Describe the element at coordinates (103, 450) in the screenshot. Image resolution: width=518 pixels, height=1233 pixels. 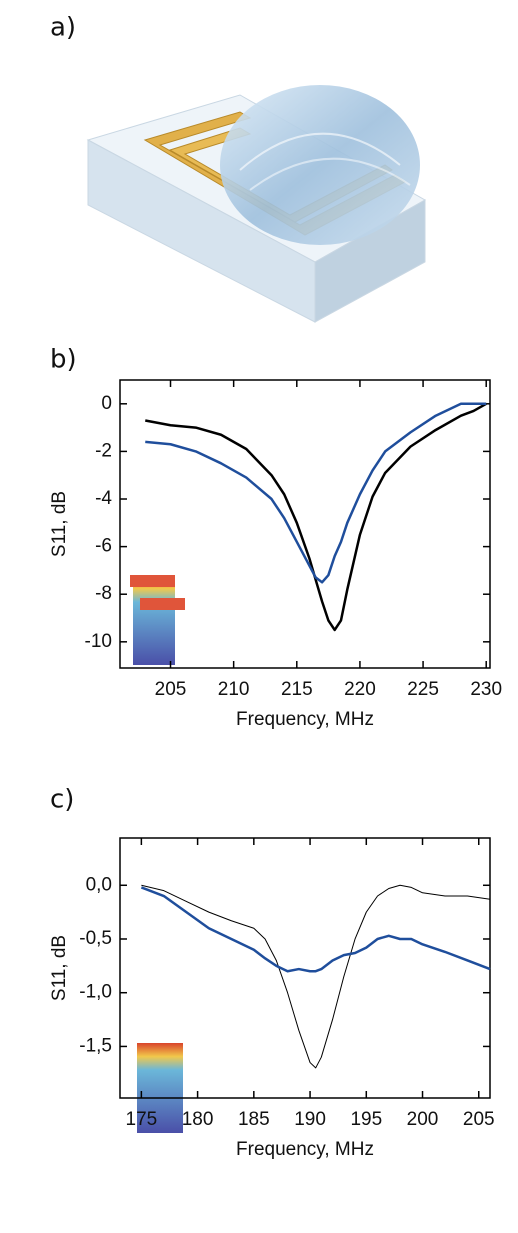
I see `y-tick-label: -2` at that location.